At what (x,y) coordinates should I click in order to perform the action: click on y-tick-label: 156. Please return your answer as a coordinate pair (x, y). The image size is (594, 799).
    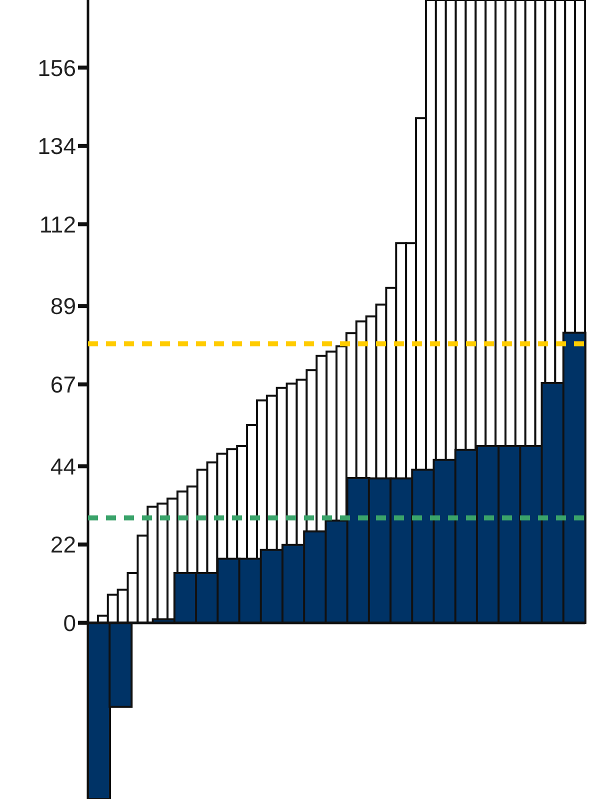
    Looking at the image, I should click on (57, 67).